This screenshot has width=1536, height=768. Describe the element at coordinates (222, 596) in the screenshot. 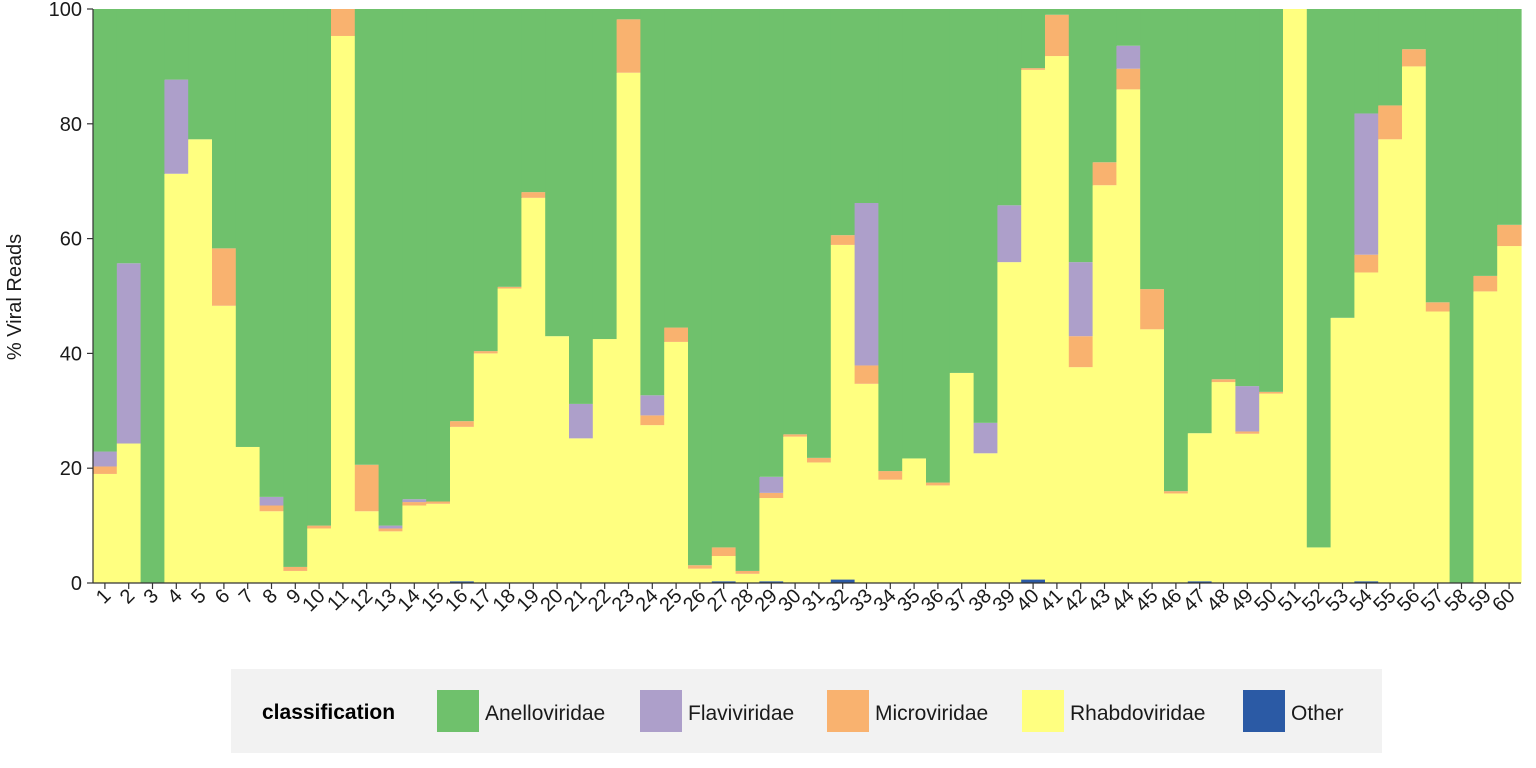

I see `x-tick-label-6: 6` at that location.